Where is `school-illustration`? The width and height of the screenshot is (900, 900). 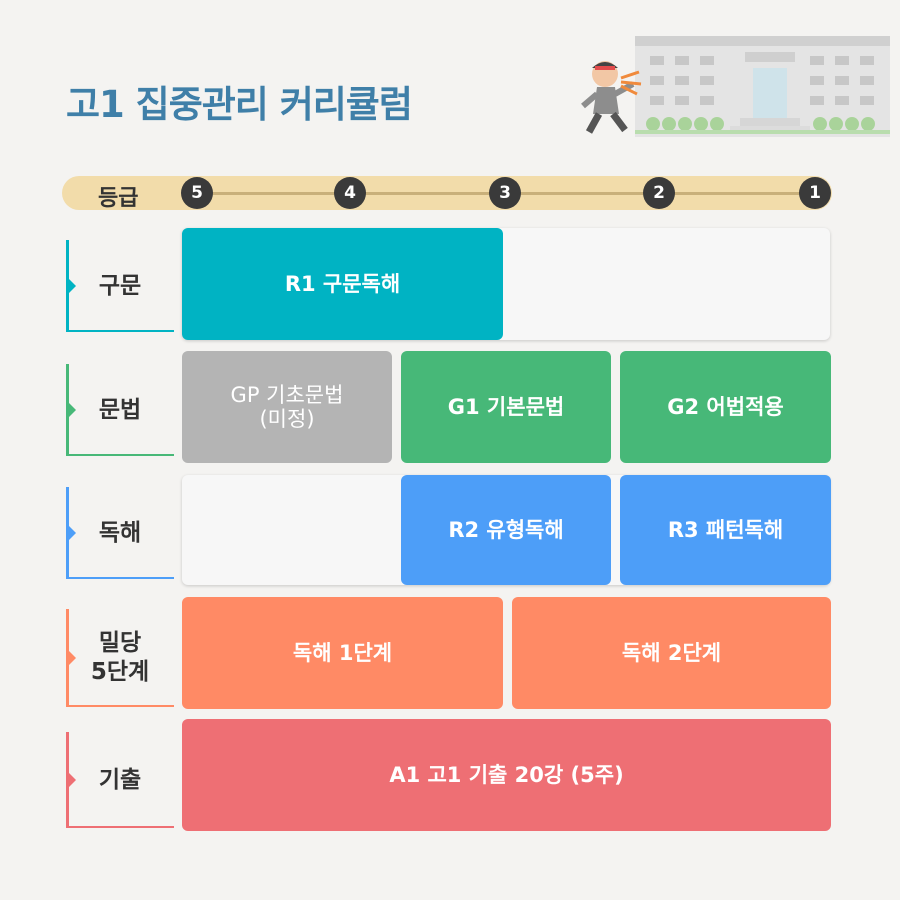 school-illustration is located at coordinates (735, 86).